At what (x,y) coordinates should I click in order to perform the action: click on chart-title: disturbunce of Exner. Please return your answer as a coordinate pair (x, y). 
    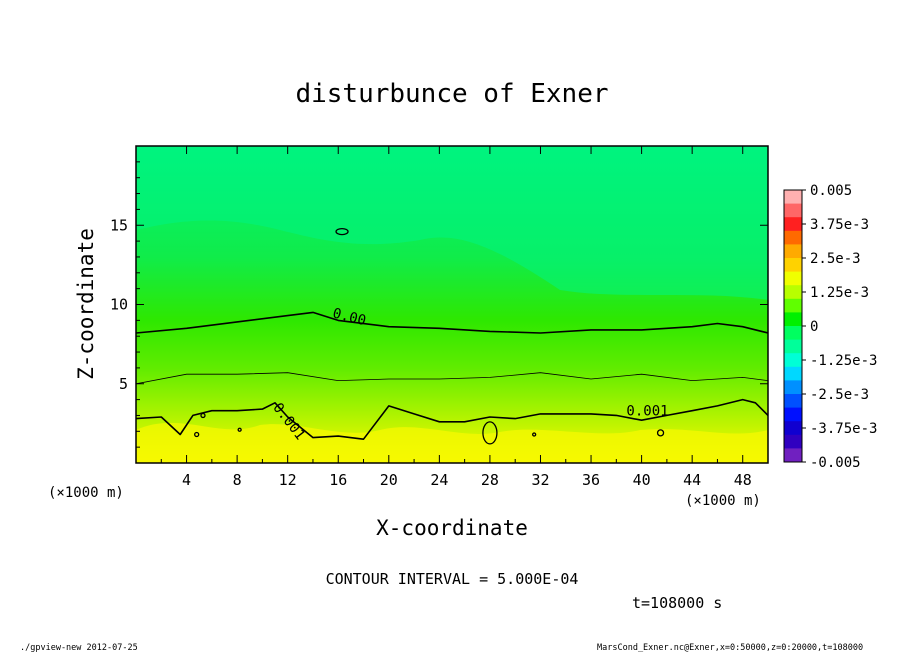
    Looking at the image, I should click on (451, 94).